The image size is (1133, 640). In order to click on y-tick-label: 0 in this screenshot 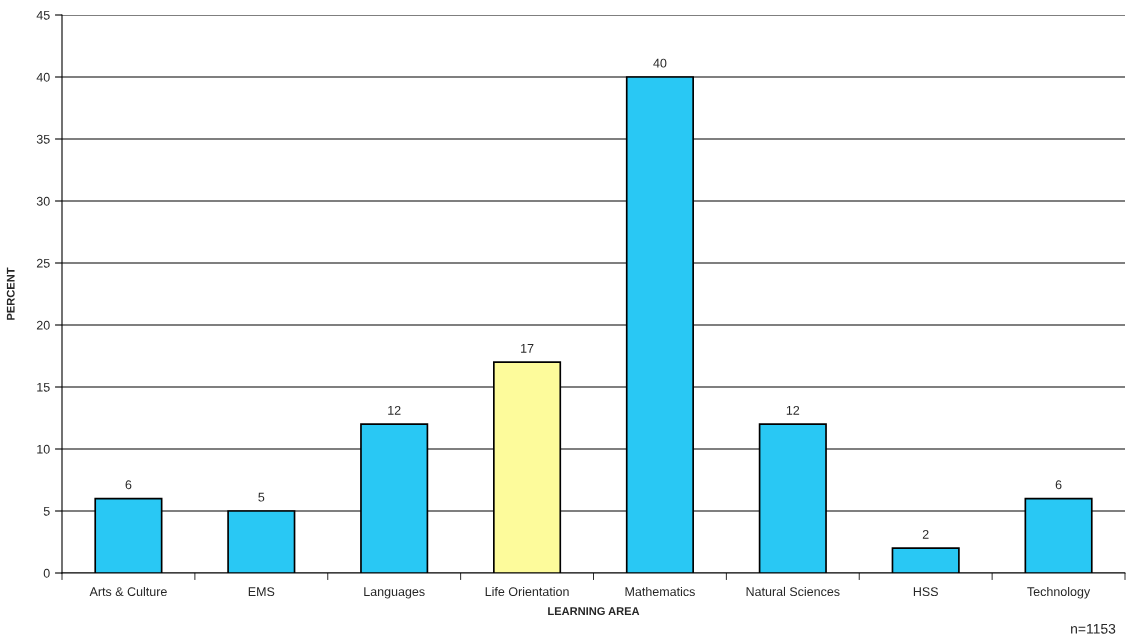, I will do `click(46, 573)`.